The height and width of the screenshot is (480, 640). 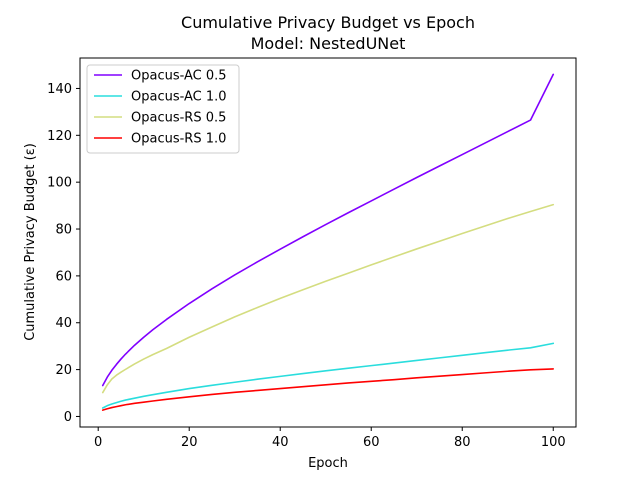 What do you see at coordinates (68, 417) in the screenshot?
I see `y-tick-label: 0` at bounding box center [68, 417].